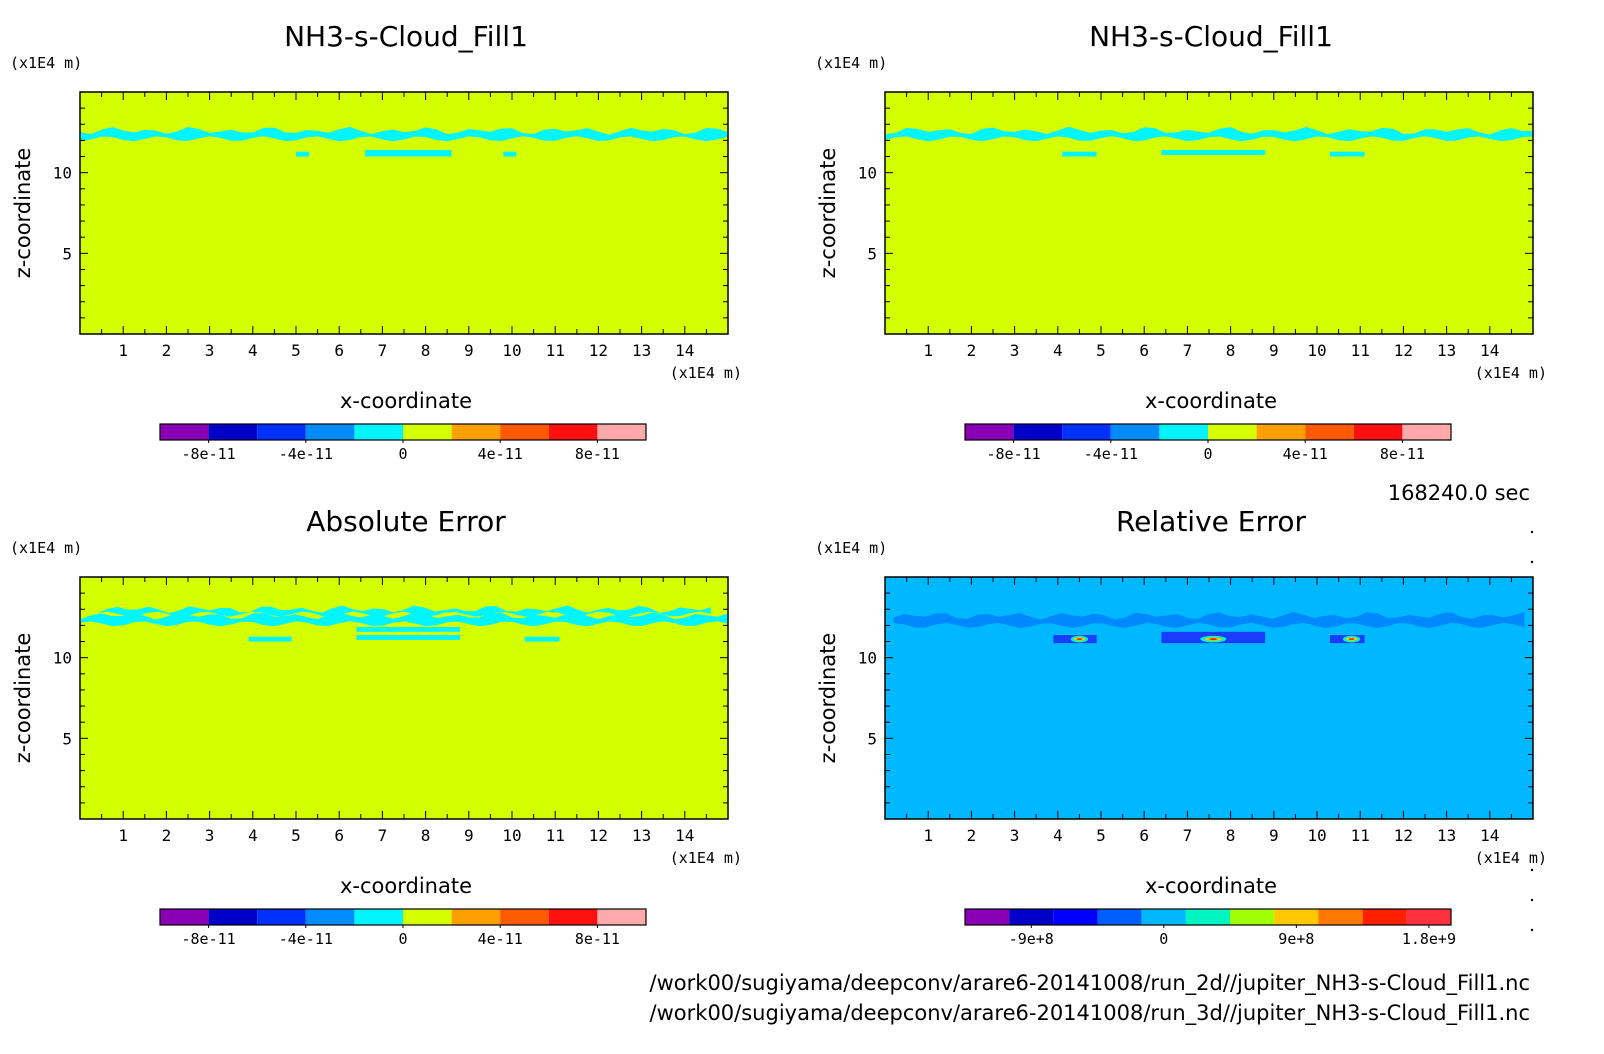 This screenshot has height=1054, width=1604. I want to click on x-tick-label: 13, so click(641, 350).